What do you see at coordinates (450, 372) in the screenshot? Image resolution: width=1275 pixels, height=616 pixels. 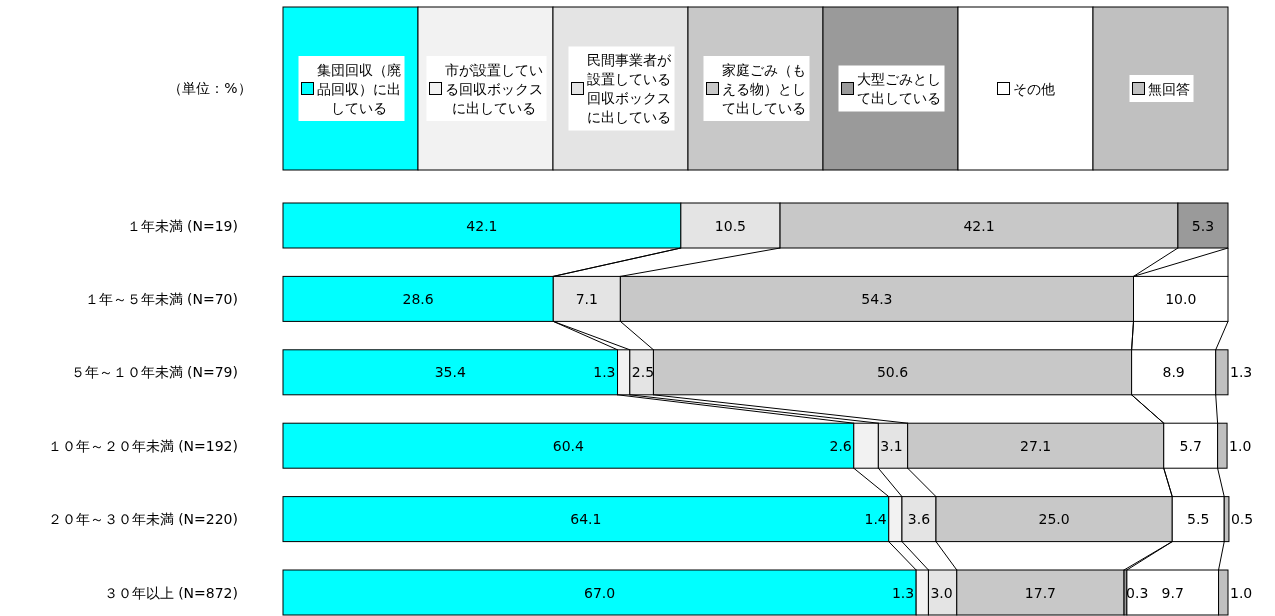 I see `data-label: 35.4` at bounding box center [450, 372].